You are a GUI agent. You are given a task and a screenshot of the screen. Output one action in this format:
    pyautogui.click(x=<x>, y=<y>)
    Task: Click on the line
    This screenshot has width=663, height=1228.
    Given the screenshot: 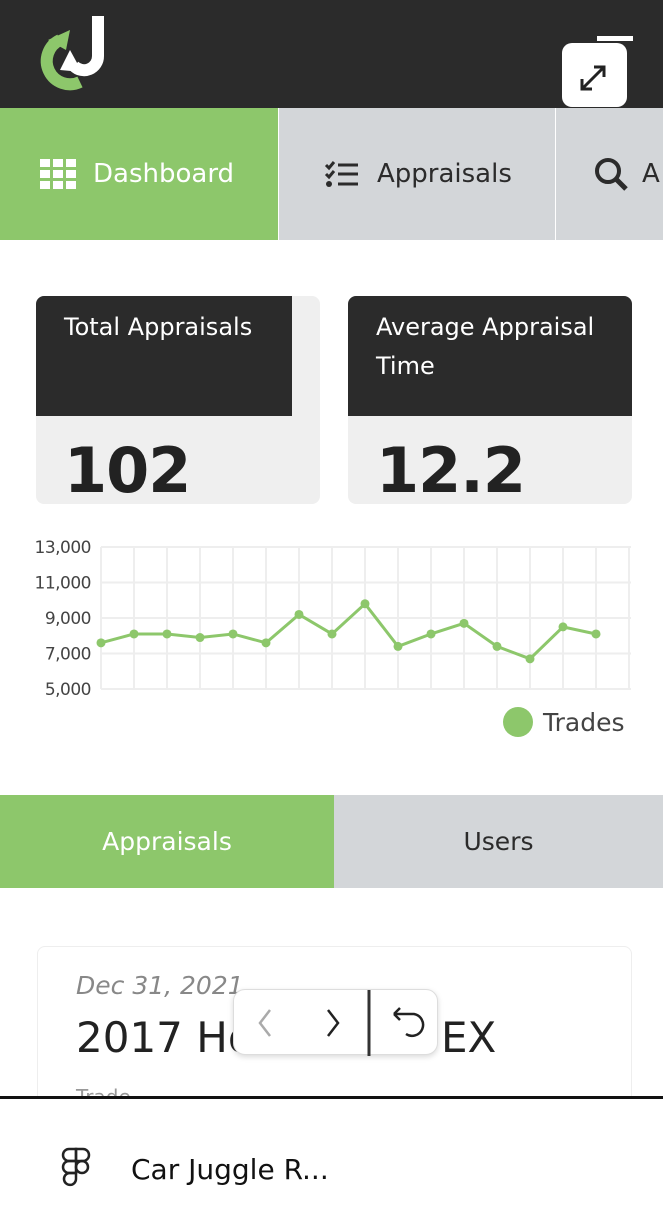 What is the action you would take?
    pyautogui.click(x=348, y=631)
    